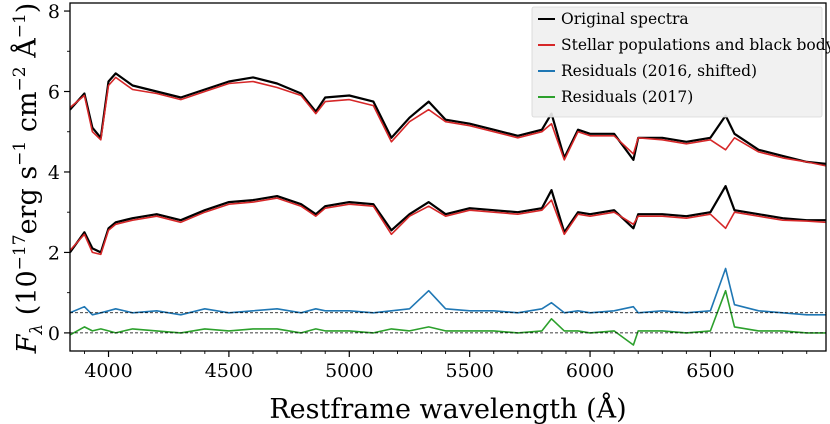  What do you see at coordinates (108, 371) in the screenshot?
I see `x-tick-label: 4000` at bounding box center [108, 371].